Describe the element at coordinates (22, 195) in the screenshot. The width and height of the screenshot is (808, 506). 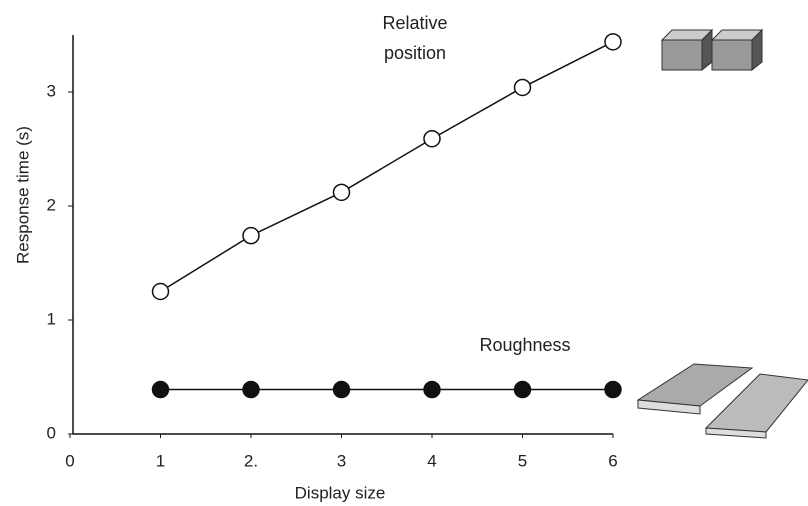
I see `y-axis-label: Response time (s)` at that location.